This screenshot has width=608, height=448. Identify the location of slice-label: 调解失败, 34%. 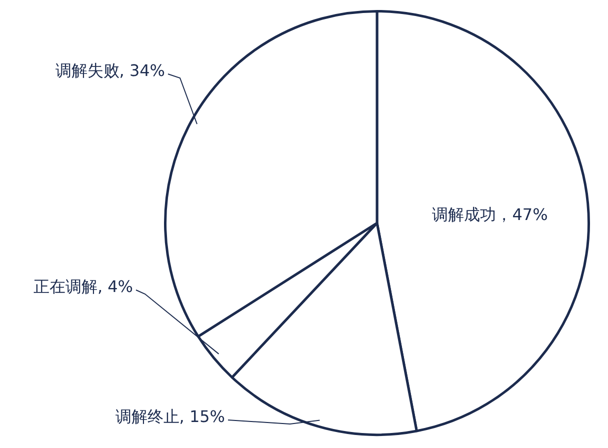
(110, 70).